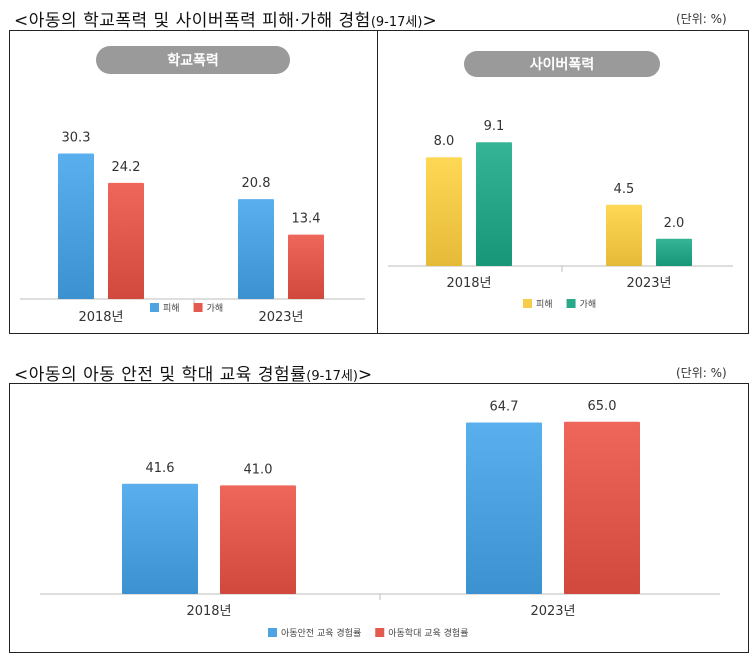 The height and width of the screenshot is (659, 756). What do you see at coordinates (256, 183) in the screenshot?
I see `data-label: 20.8` at bounding box center [256, 183].